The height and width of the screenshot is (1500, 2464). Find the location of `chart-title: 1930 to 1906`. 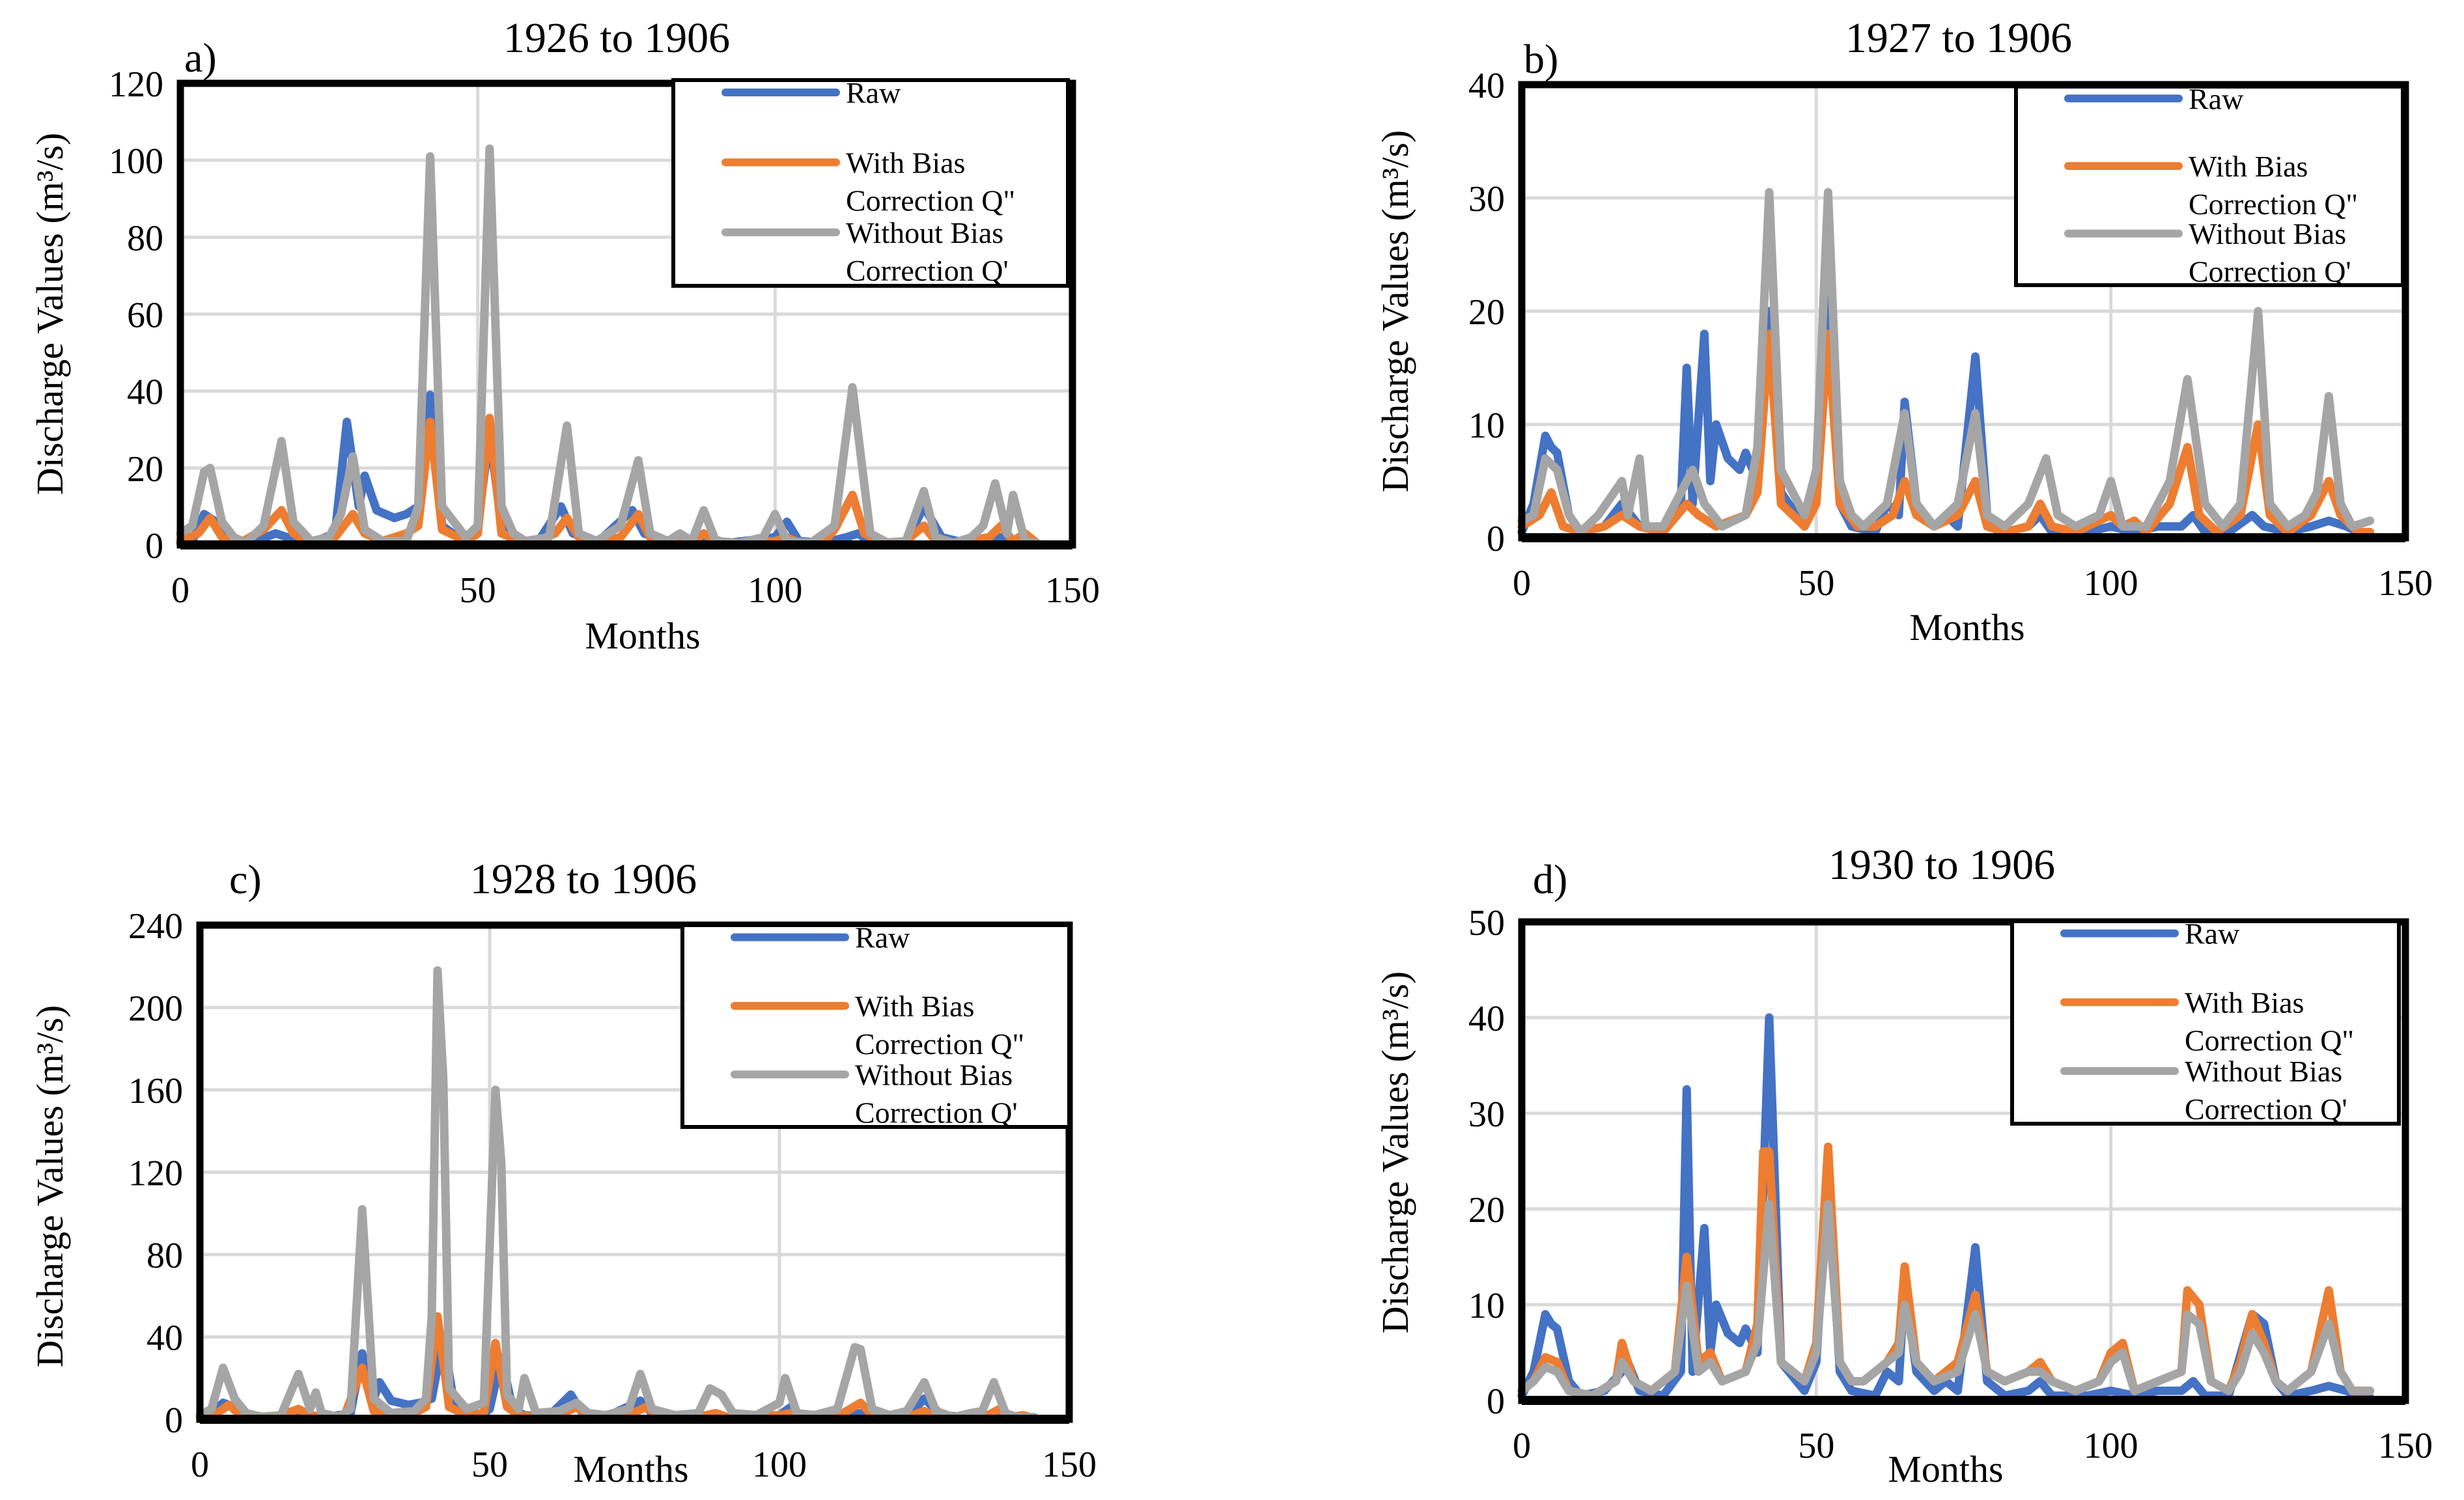

chart-title: 1930 to 1906 is located at coordinates (1942, 865).